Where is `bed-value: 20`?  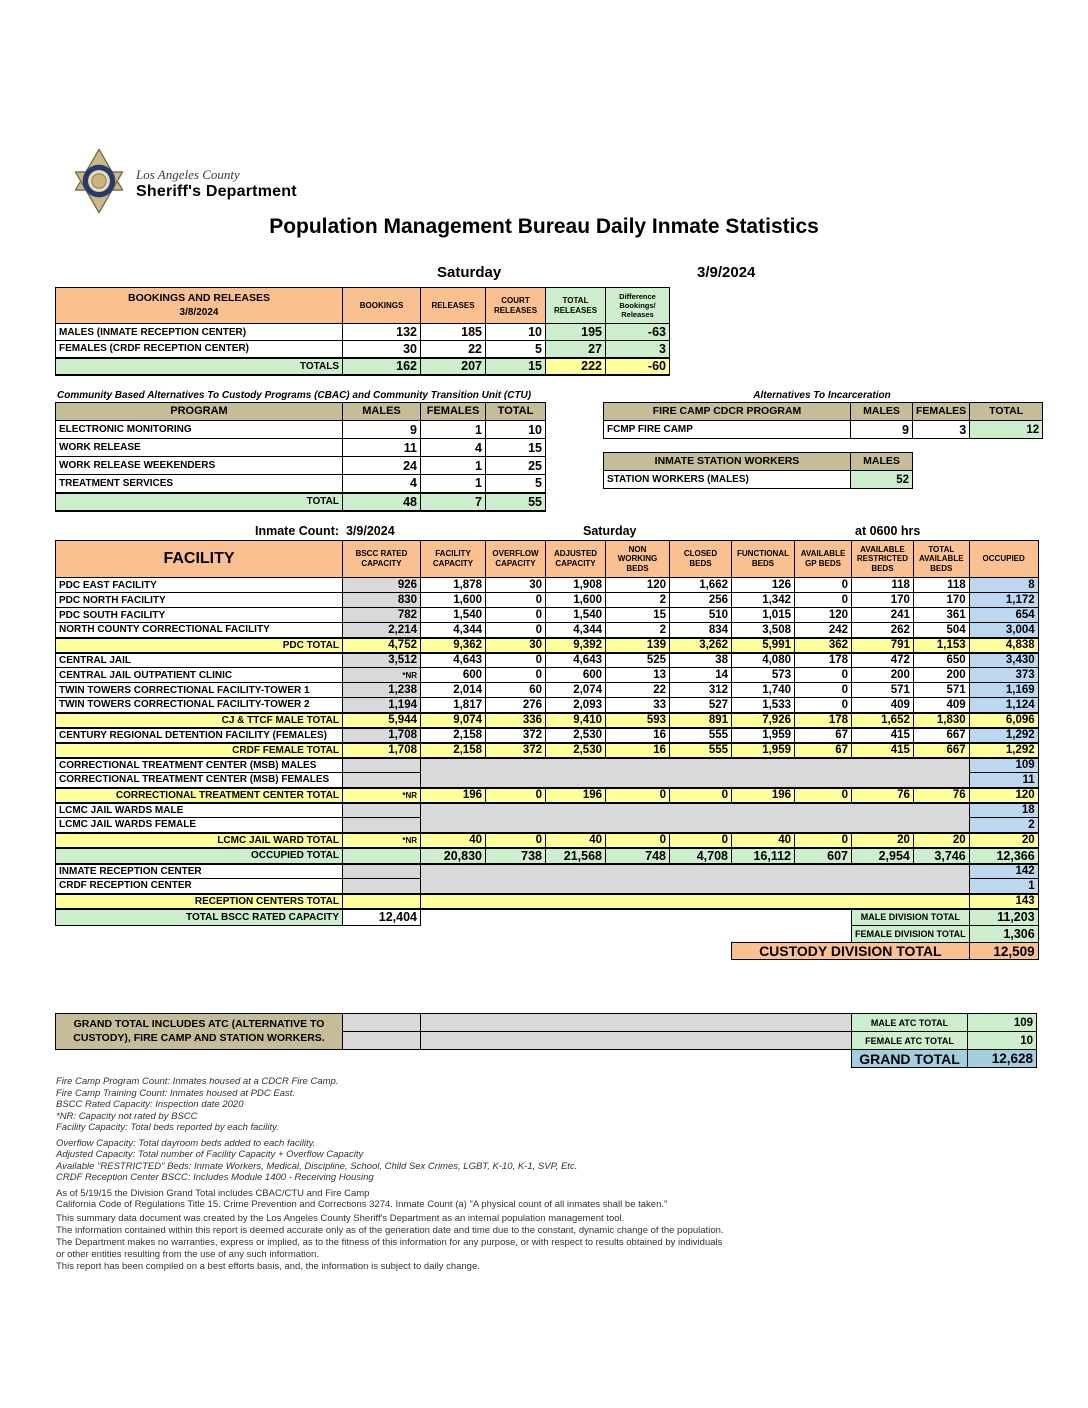 bed-value: 20 is located at coordinates (941, 840).